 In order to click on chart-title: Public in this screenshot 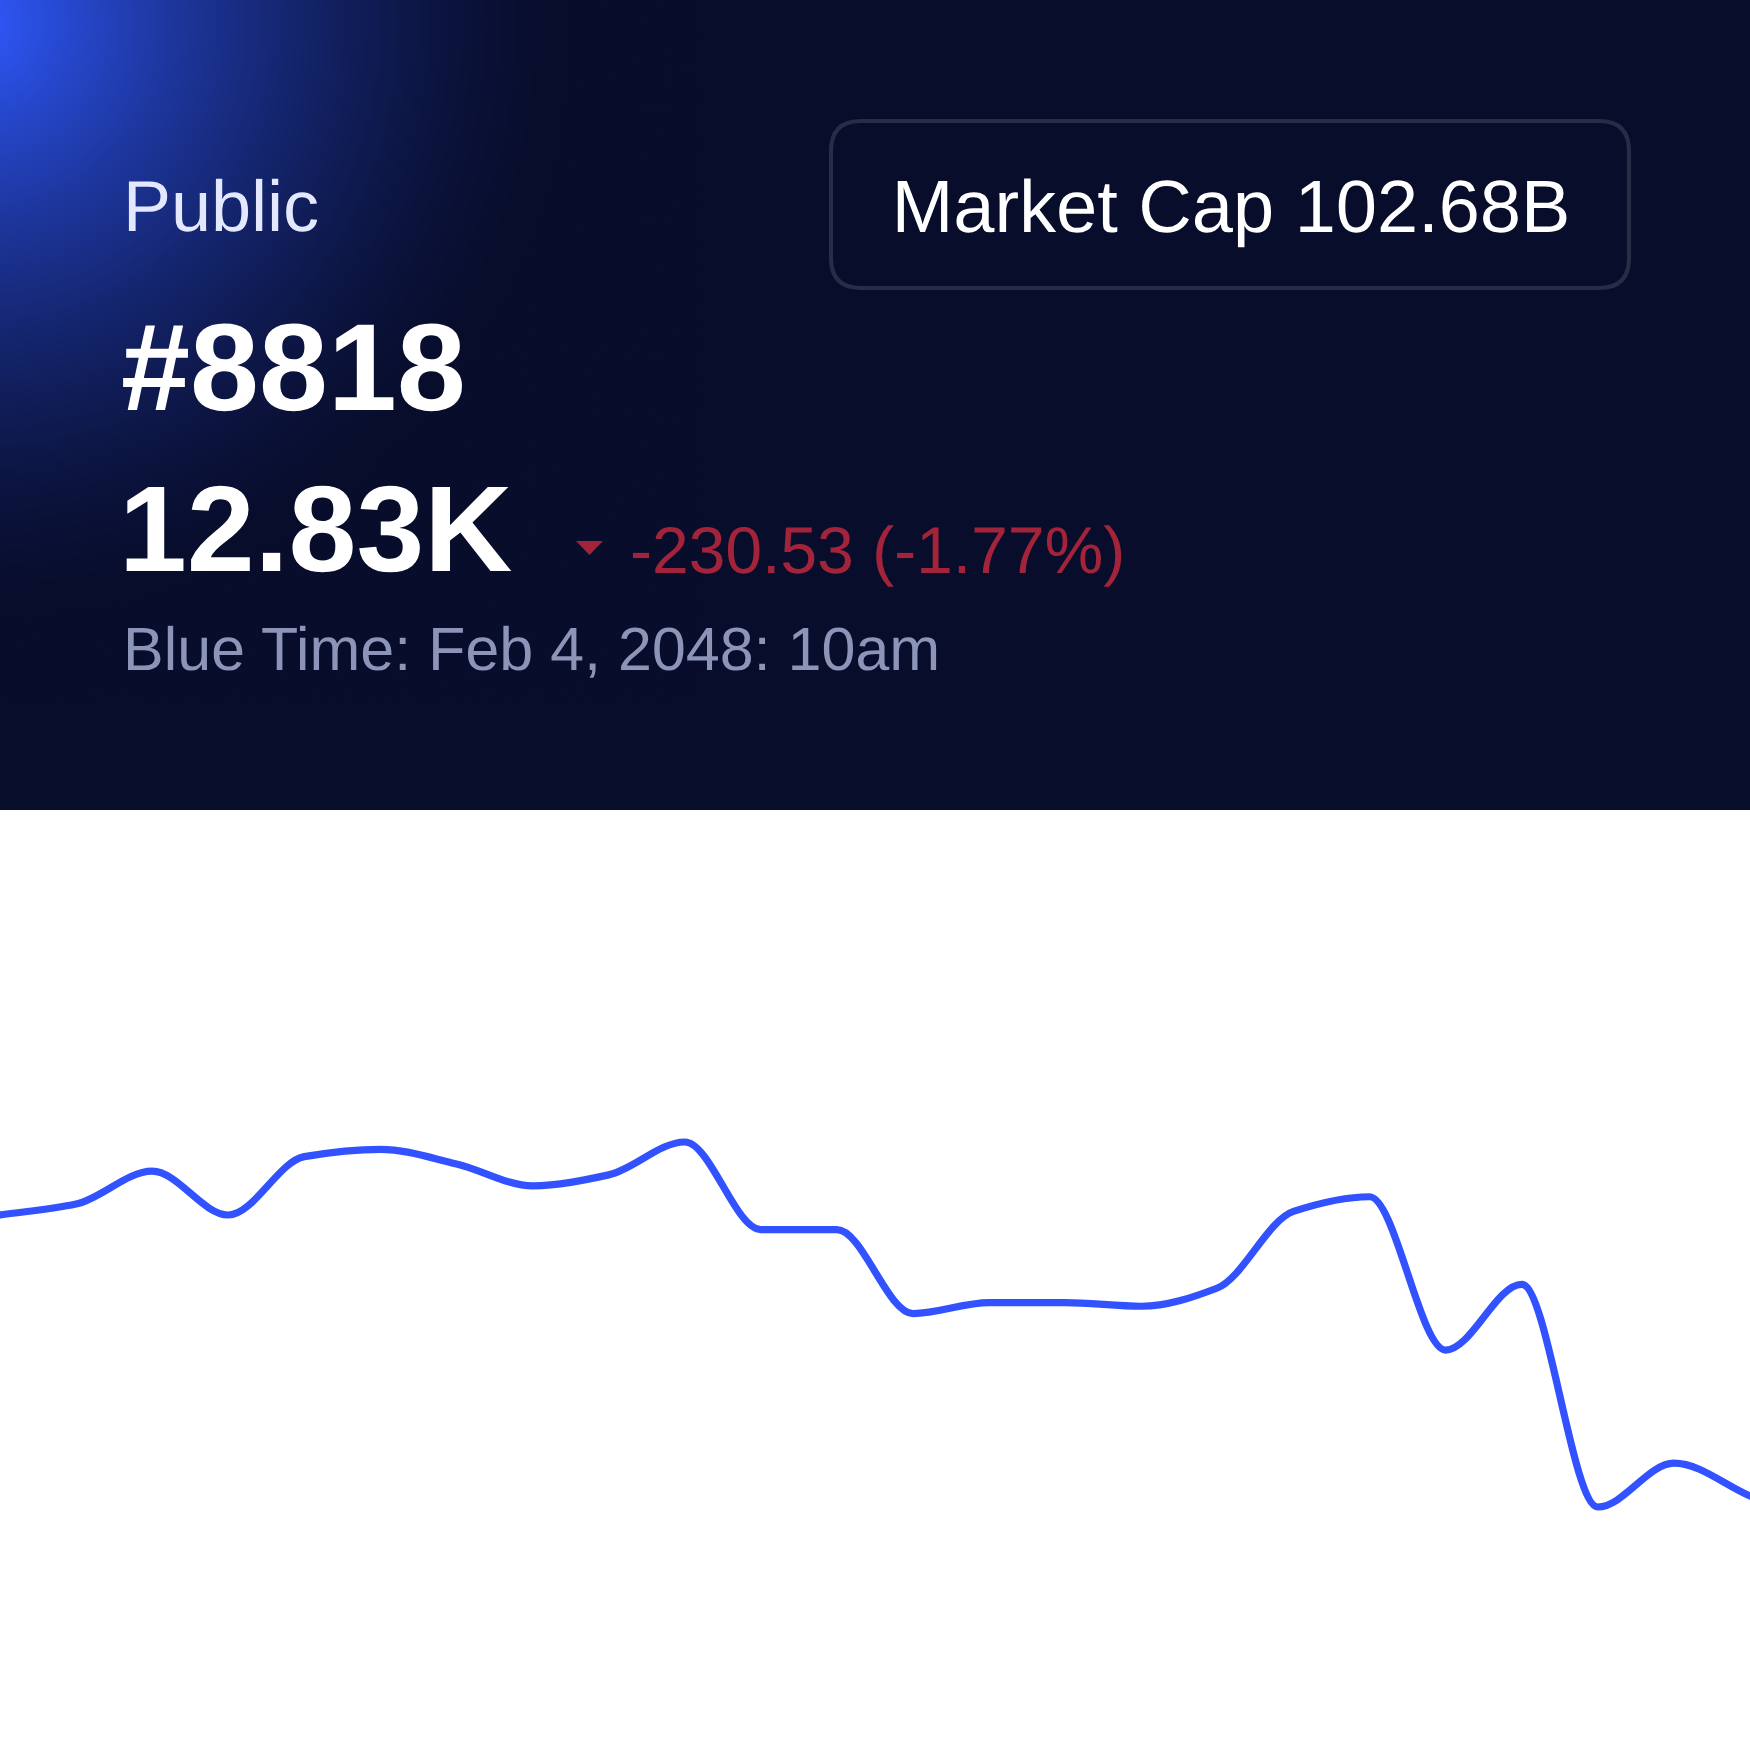, I will do `click(223, 205)`.